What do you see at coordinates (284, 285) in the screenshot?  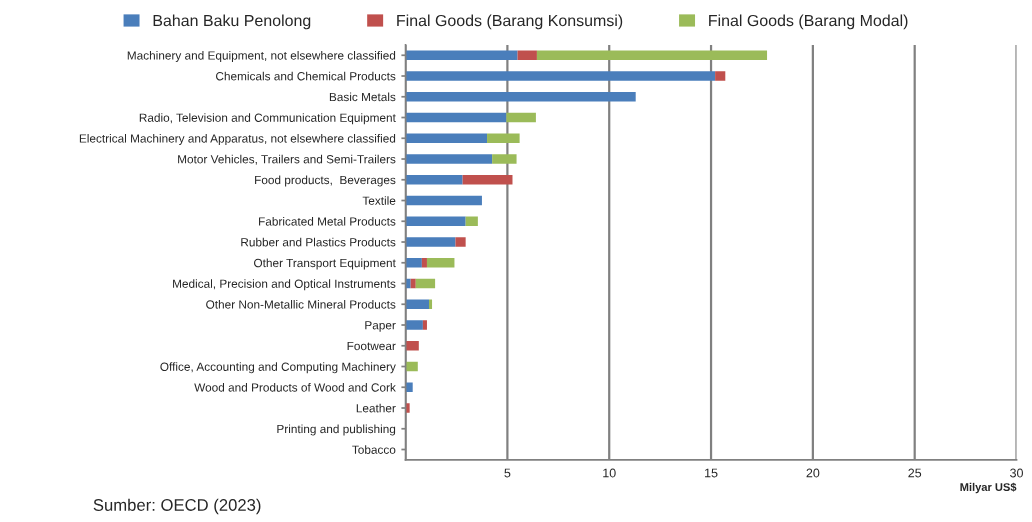 I see `y-tick-label: Medical, Precision and Optical Instruments` at bounding box center [284, 285].